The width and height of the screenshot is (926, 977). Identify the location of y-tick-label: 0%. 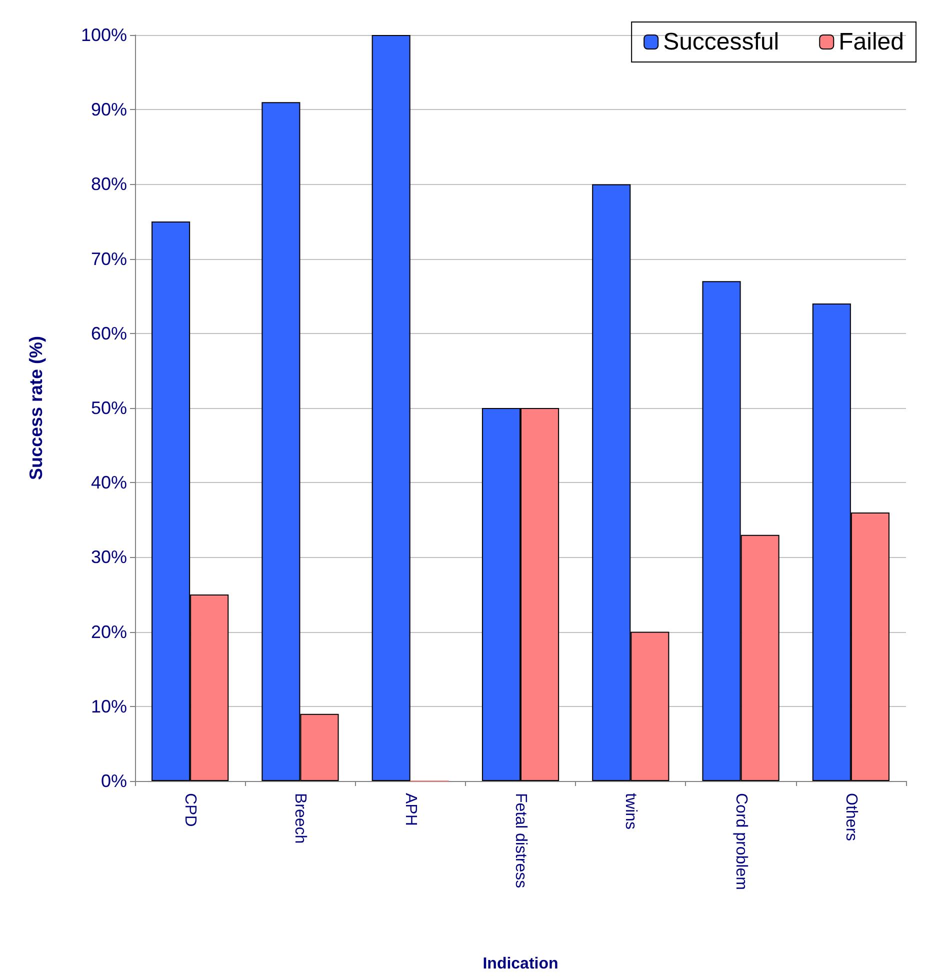
(113, 781).